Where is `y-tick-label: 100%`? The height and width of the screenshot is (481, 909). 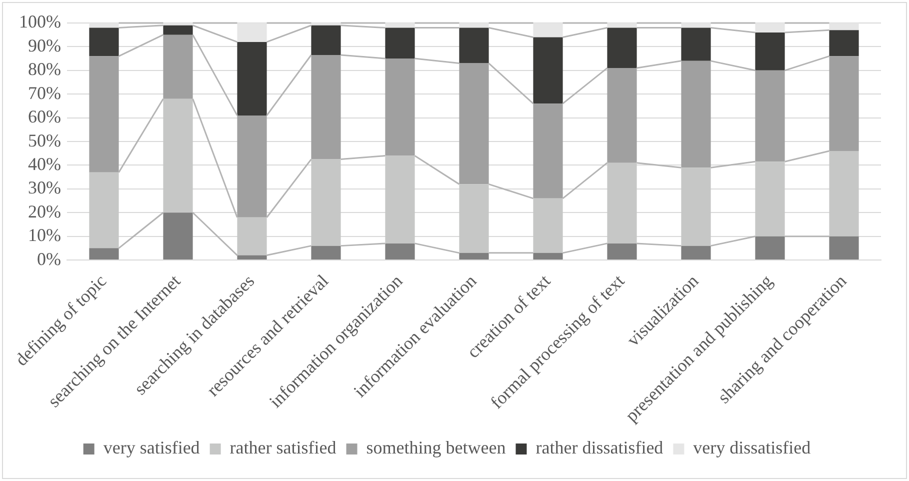 y-tick-label: 100% is located at coordinates (39, 22).